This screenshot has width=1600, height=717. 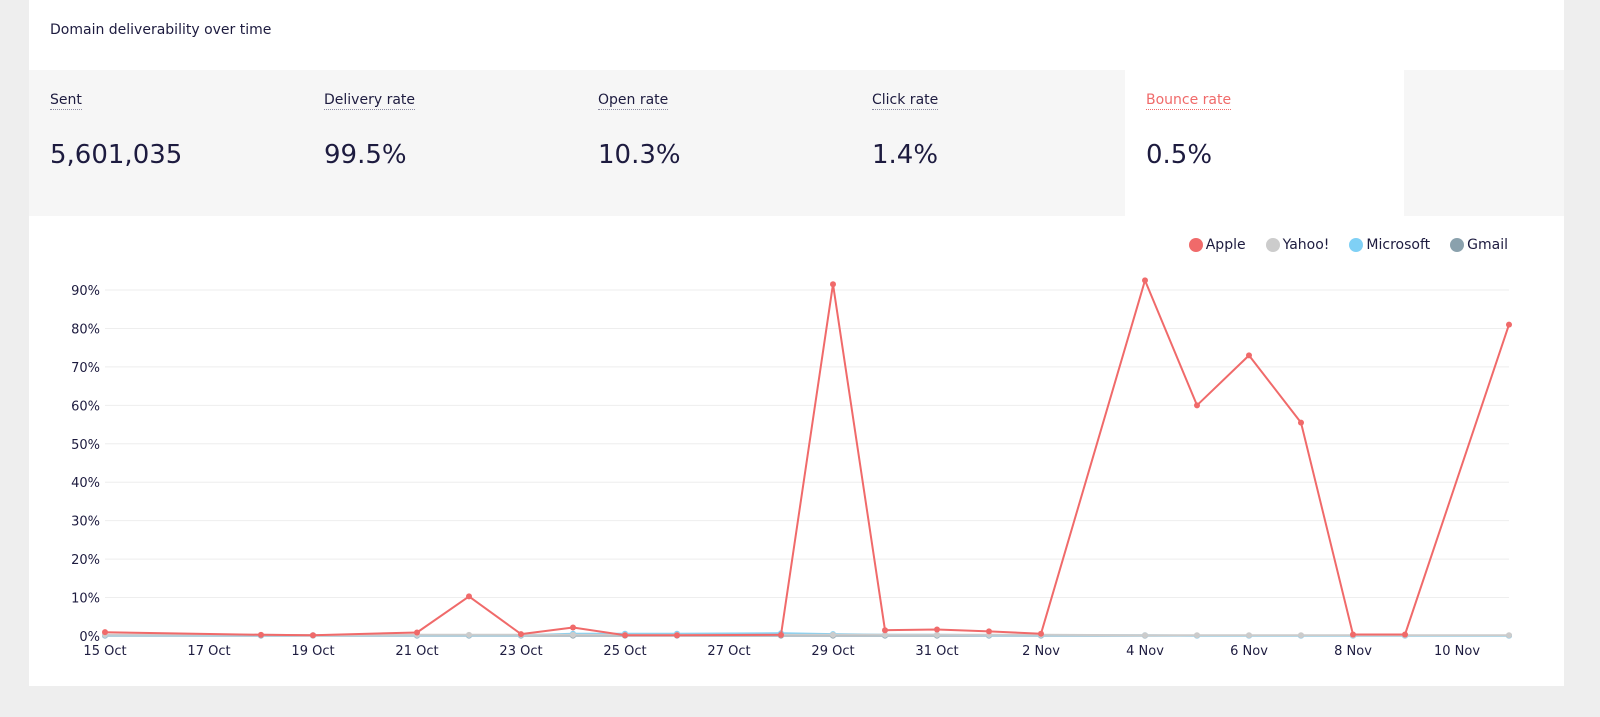 What do you see at coordinates (1272, 245) in the screenshot?
I see `legend-dot-yahoo` at bounding box center [1272, 245].